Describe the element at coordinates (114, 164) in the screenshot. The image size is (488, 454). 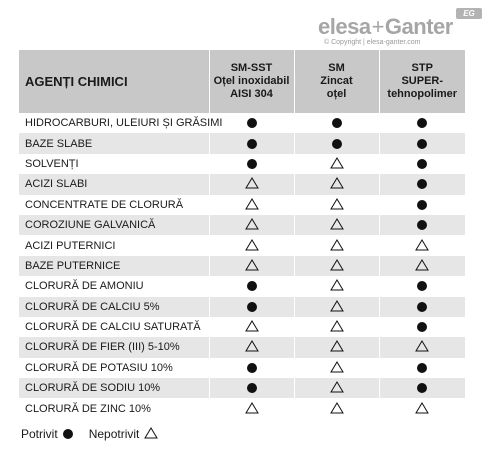
I see `chemical-agent-name: SOLVENȚI` at that location.